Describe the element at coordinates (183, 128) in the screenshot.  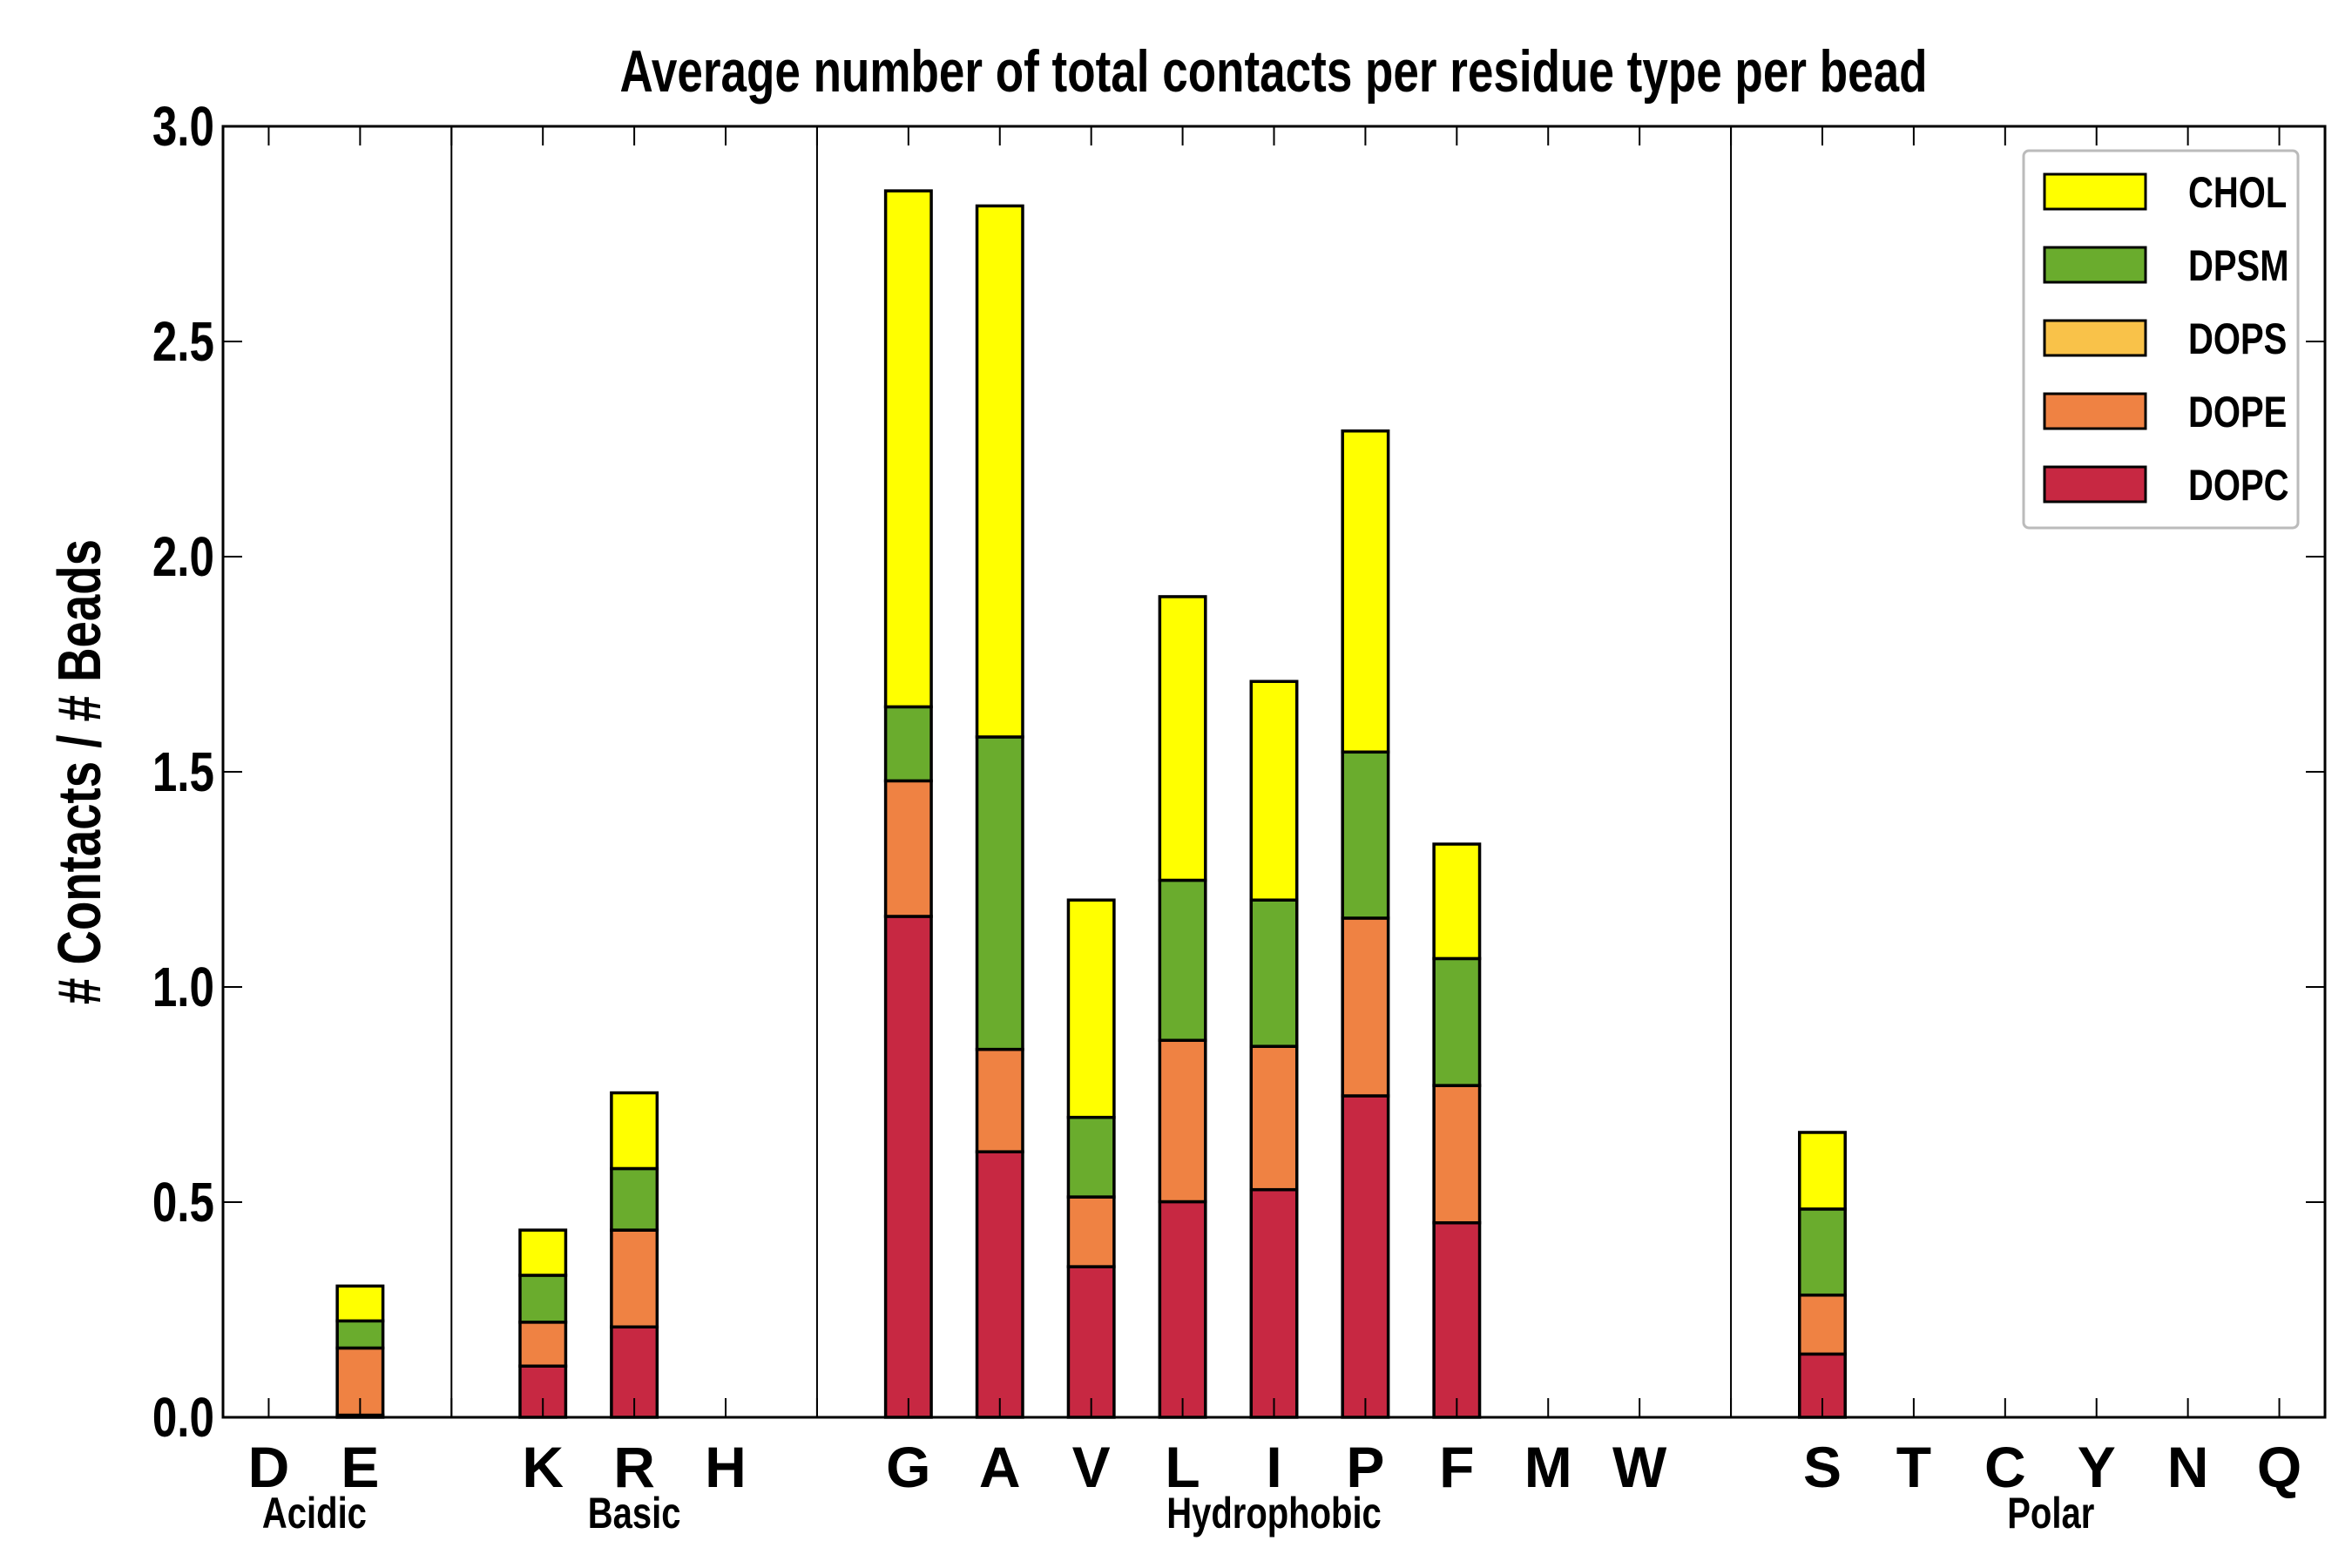
I see `y-tick-label: 3.0` at that location.